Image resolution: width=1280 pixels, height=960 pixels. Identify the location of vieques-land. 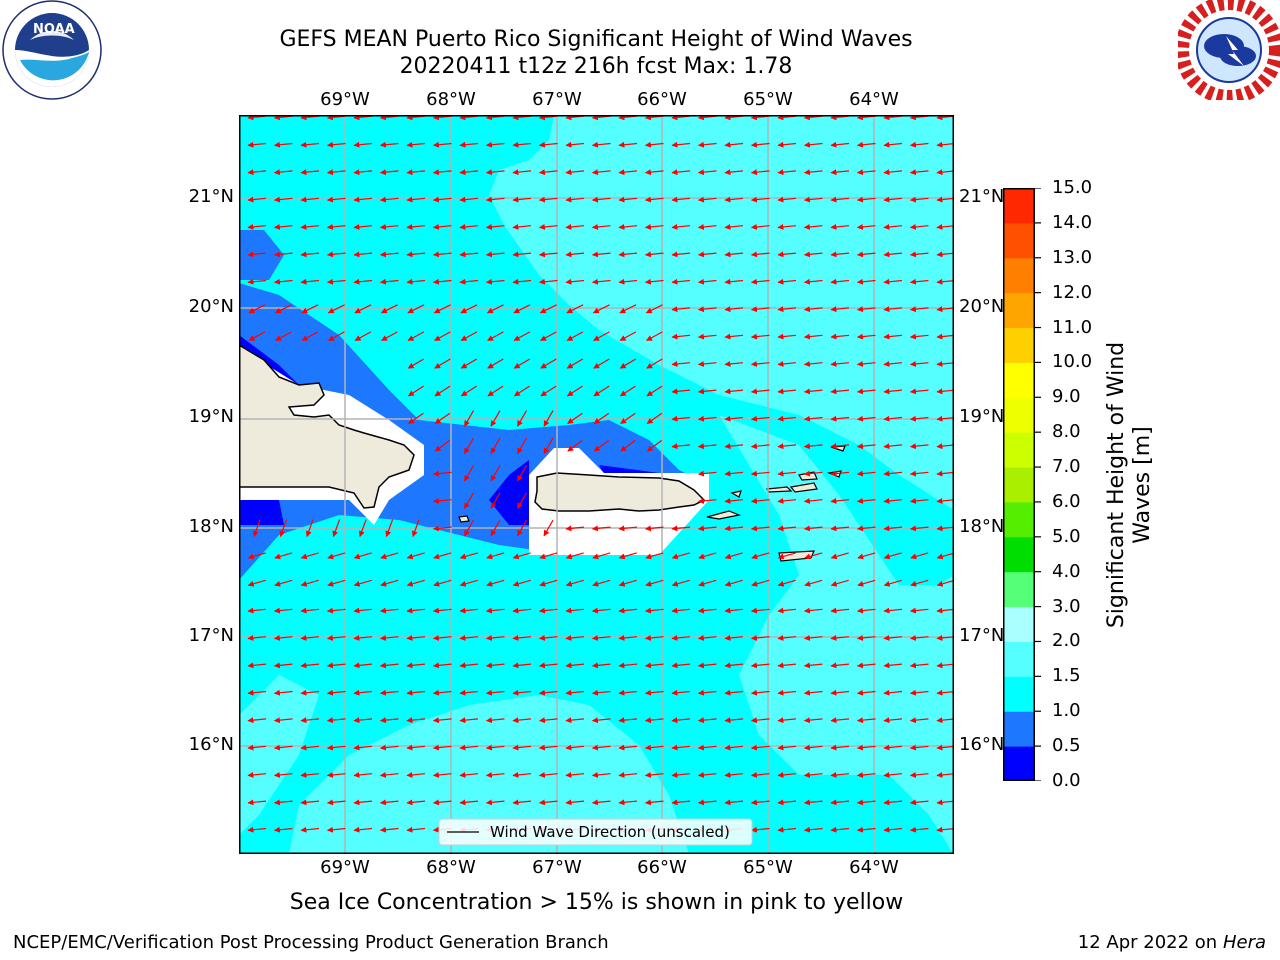
(724, 515).